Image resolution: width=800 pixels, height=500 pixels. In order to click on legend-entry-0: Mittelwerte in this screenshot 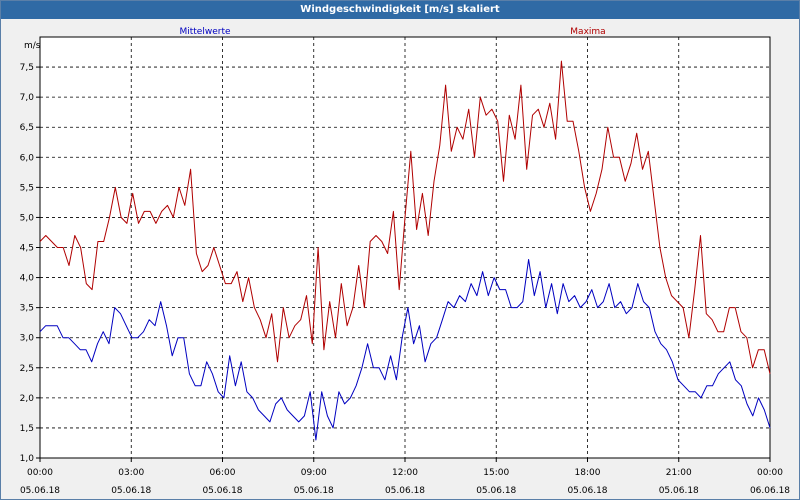, I will do `click(204, 32)`.